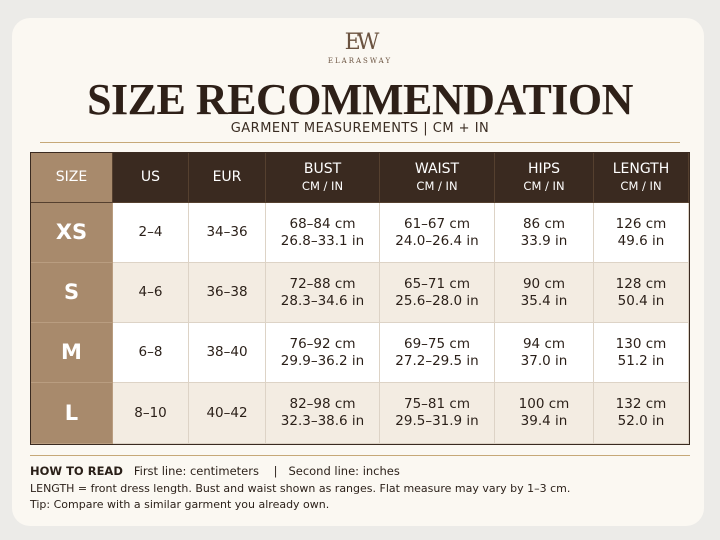 This screenshot has width=720, height=540. I want to click on cell-line: 132 cm, so click(641, 404).